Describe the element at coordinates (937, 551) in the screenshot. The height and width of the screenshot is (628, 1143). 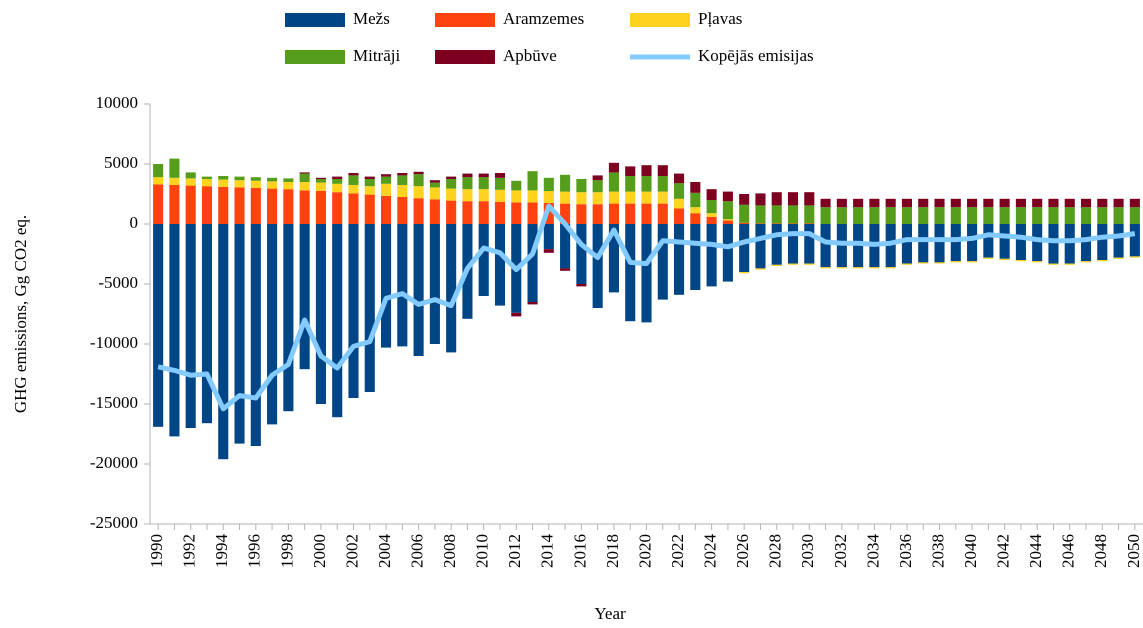
I see `x-tick-label: 2038` at that location.